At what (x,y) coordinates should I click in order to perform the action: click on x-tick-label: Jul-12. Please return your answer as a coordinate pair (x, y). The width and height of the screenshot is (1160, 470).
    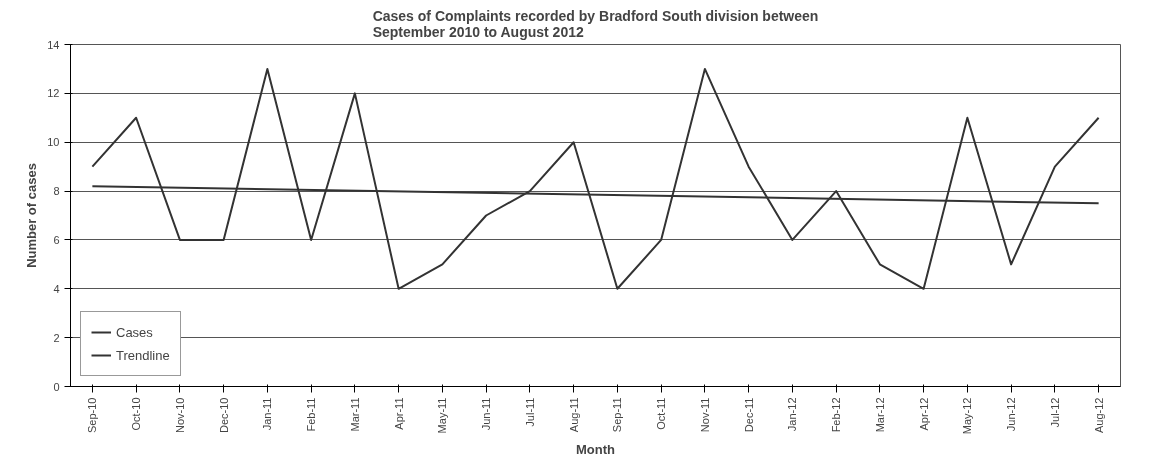
    Looking at the image, I should click on (1054, 412).